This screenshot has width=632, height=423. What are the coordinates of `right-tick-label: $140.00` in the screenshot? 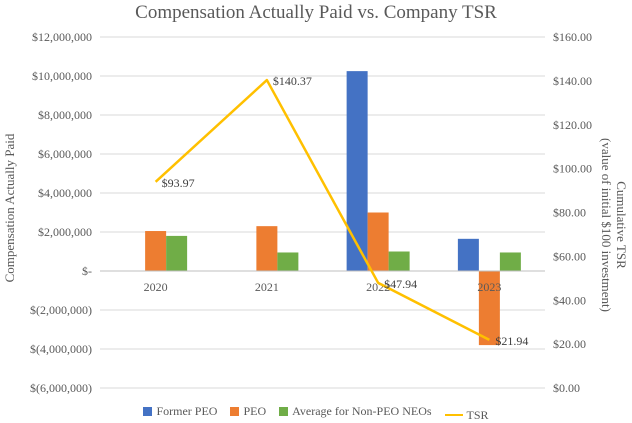 It's located at (572, 81).